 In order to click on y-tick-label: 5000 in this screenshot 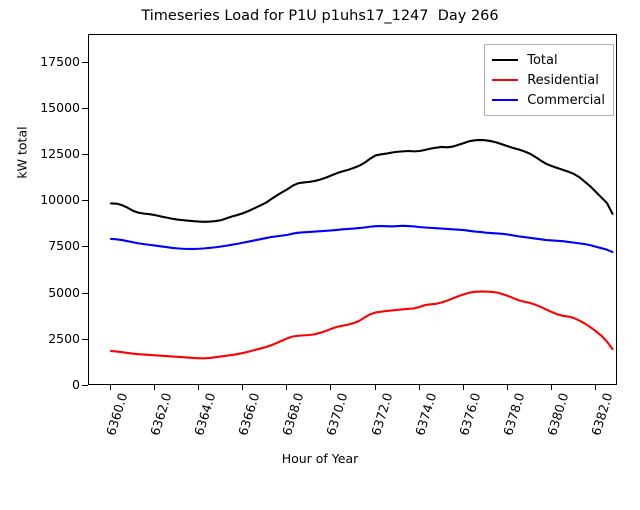, I will do `click(64, 292)`.